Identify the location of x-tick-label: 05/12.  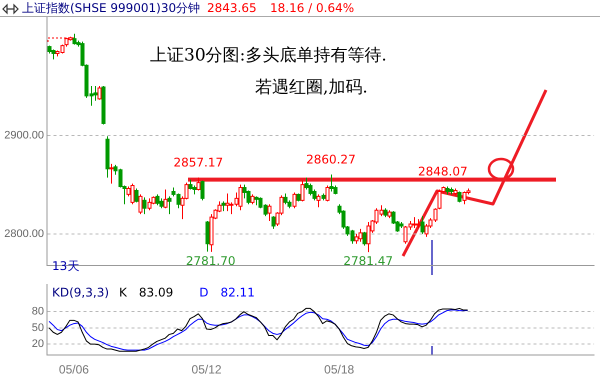
(207, 369).